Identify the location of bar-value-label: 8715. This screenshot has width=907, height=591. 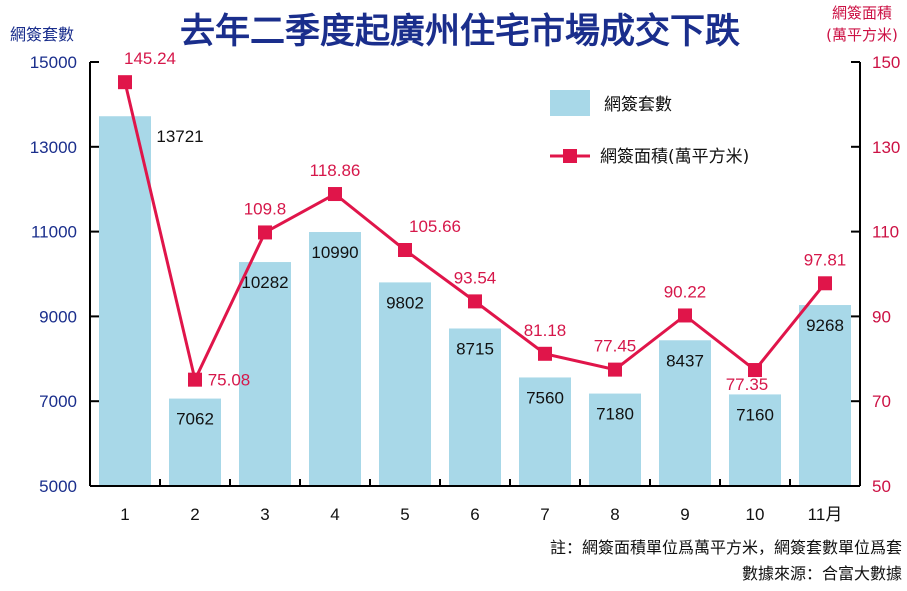
(475, 348).